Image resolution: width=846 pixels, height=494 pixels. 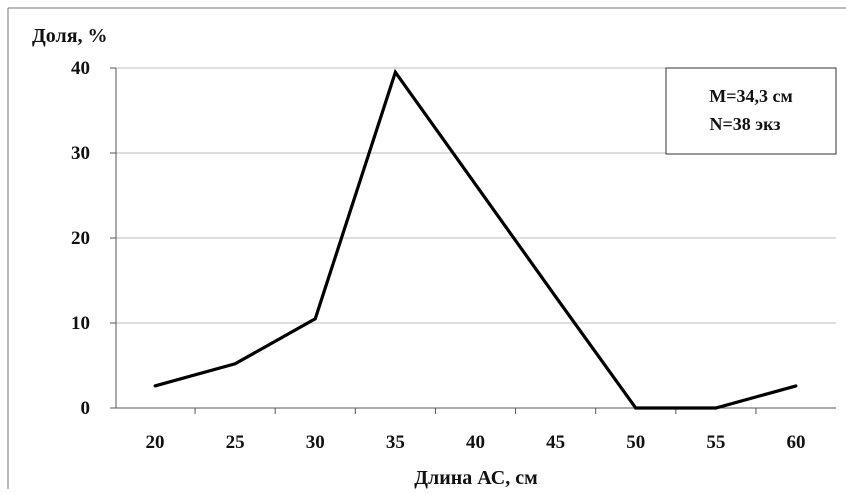 I want to click on annotation-mean: M=34,3 см, so click(x=751, y=96).